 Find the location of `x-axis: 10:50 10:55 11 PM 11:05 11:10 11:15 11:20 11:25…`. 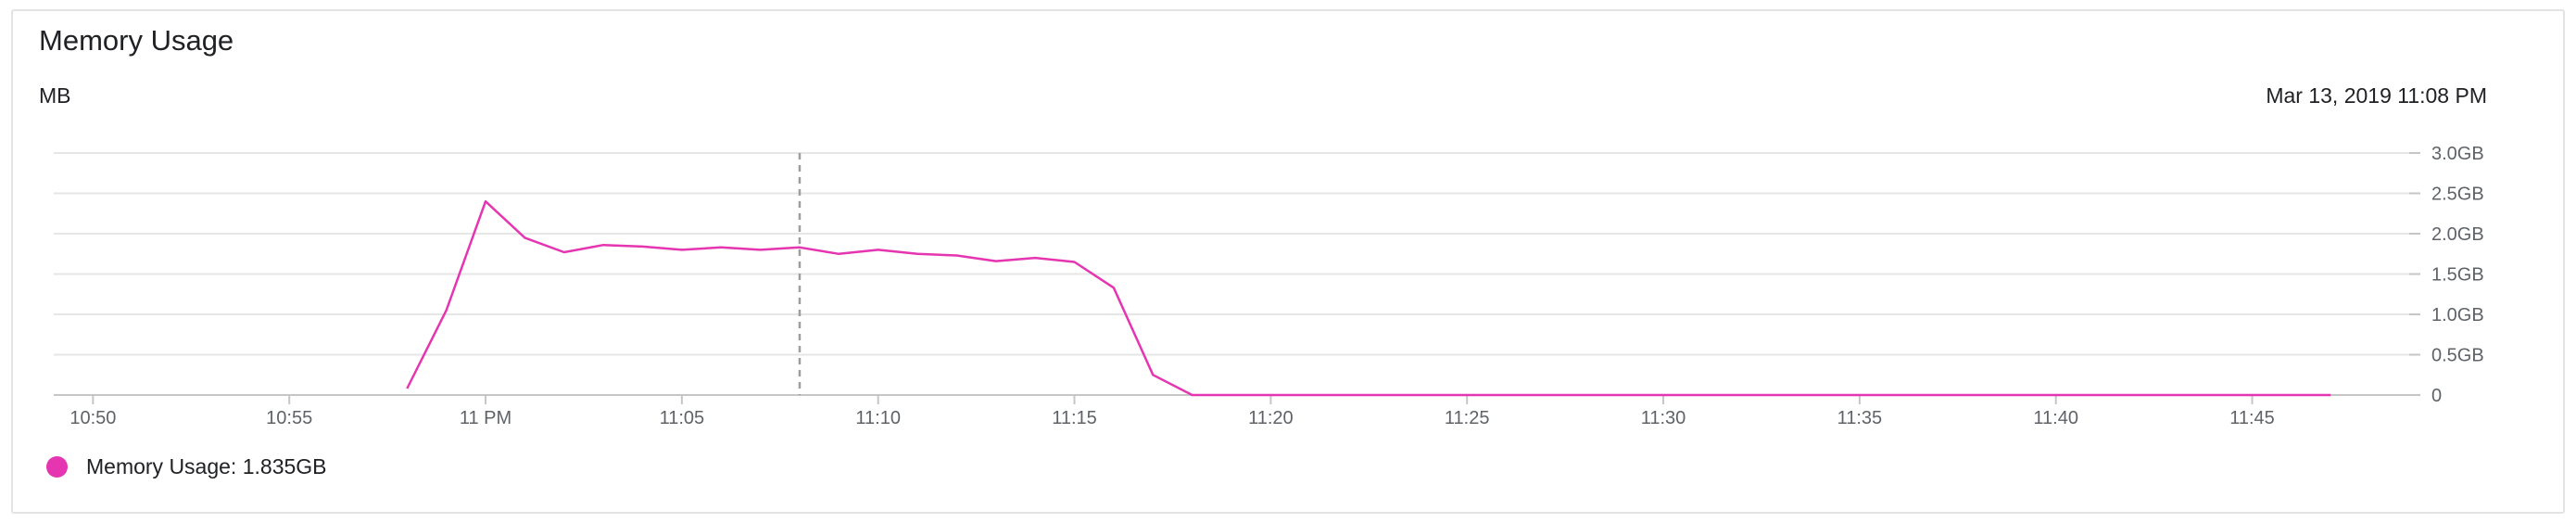

x-axis: 10:50 10:55 11 PM 11:05 11:10 11:15 11:20 11:25… is located at coordinates (1172, 411).